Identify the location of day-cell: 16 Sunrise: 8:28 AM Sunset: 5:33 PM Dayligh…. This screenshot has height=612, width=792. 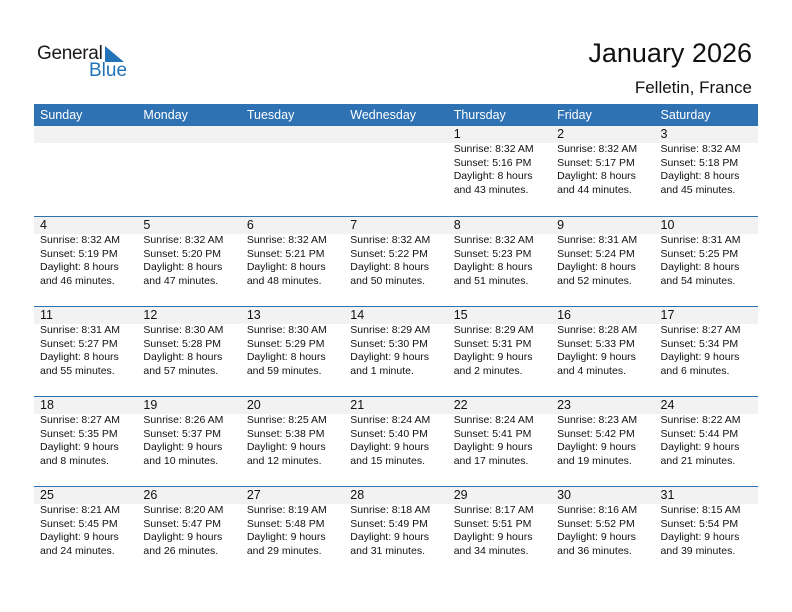
(602, 351).